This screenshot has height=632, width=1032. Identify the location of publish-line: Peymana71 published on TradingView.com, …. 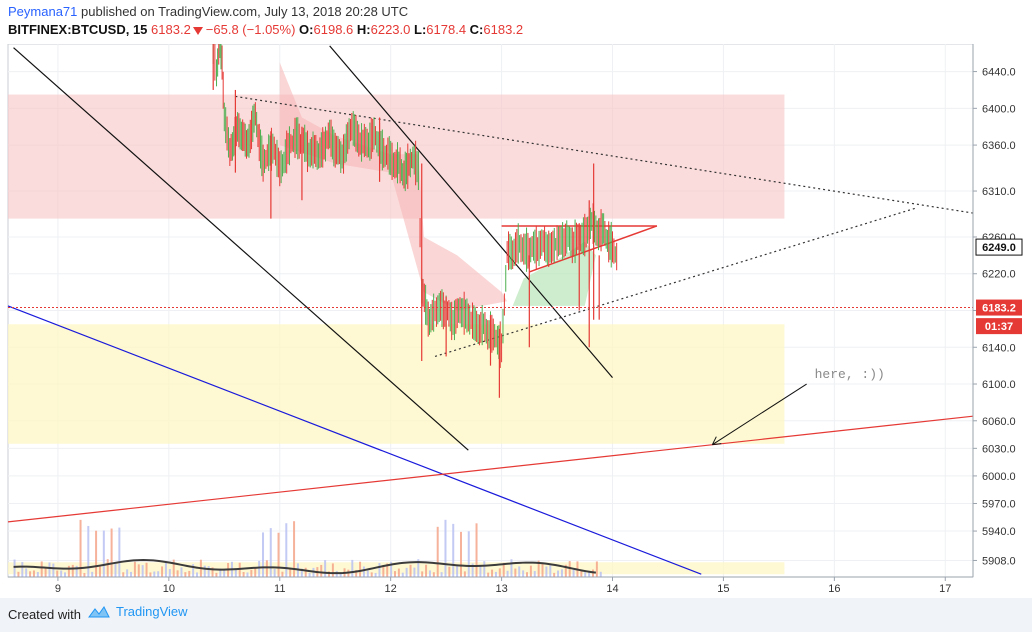
(208, 11).